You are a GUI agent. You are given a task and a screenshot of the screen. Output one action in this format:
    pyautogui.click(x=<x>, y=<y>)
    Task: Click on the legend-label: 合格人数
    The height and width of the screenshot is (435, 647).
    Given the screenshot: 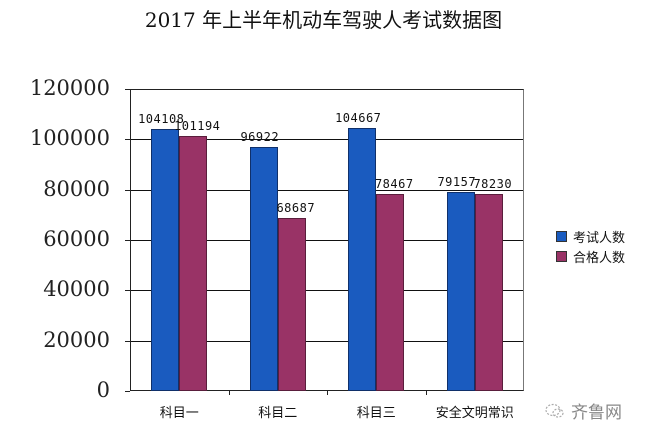 What is the action you would take?
    pyautogui.click(x=599, y=258)
    